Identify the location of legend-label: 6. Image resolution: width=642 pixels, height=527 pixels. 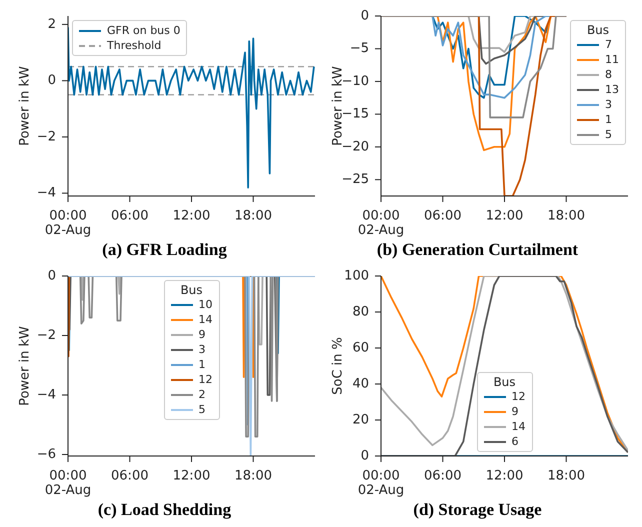
(515, 441).